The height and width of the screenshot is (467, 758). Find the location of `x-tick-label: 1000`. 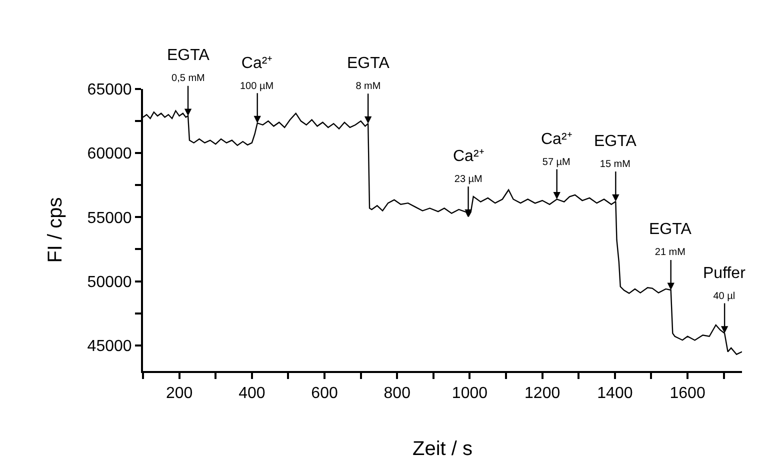

x-tick-label: 1000 is located at coordinates (470, 393).